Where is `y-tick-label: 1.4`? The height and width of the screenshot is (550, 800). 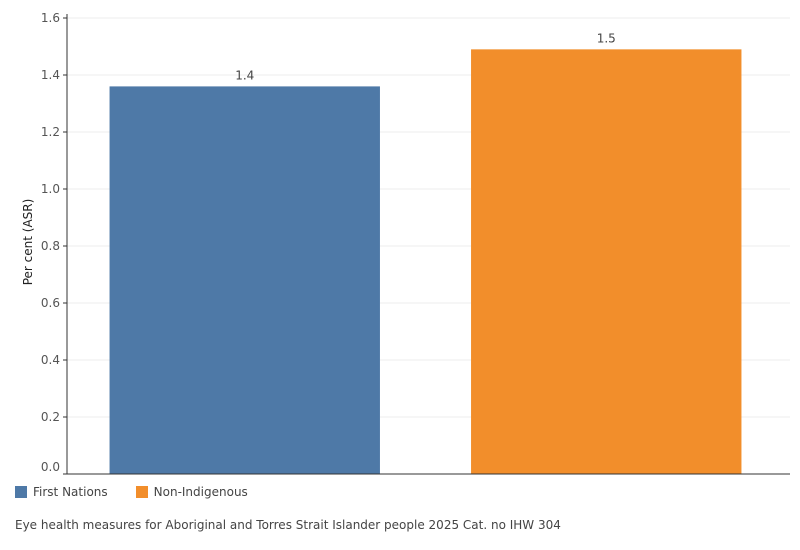
y-tick-label: 1.4 is located at coordinates (50, 75).